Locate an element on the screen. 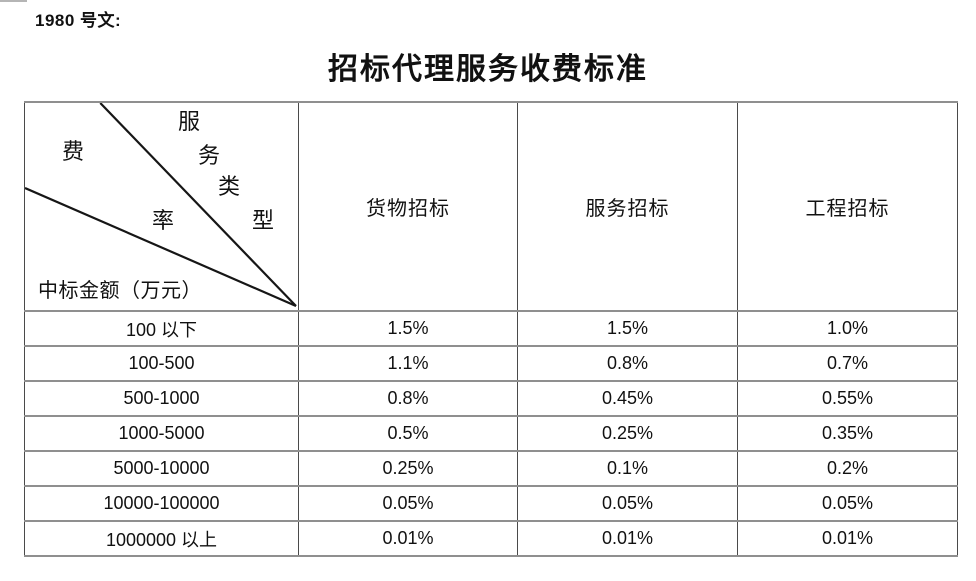  amount-range-cell: 100-500 is located at coordinates (161, 363).